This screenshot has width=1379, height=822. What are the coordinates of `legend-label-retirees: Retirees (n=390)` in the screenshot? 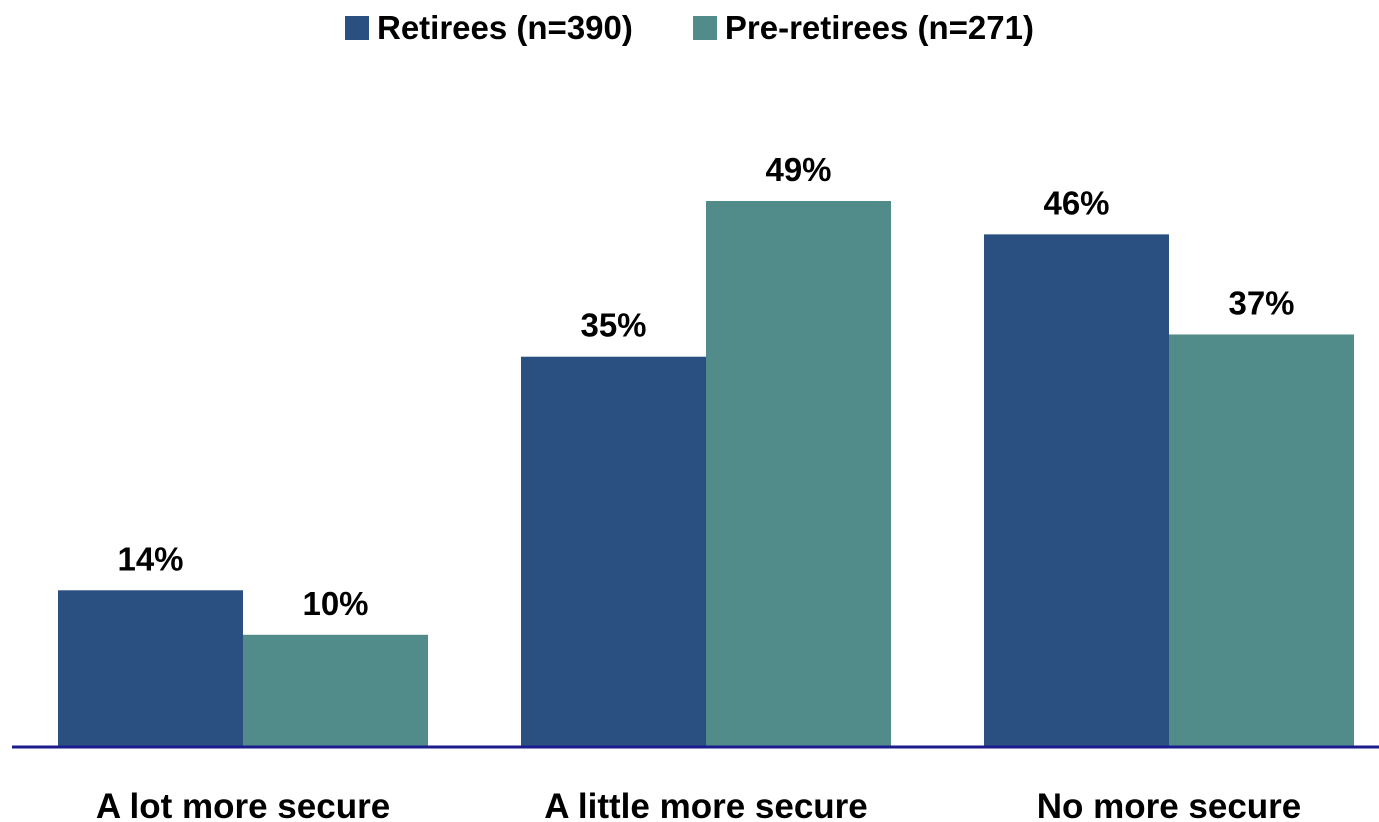 It's located at (505, 27).